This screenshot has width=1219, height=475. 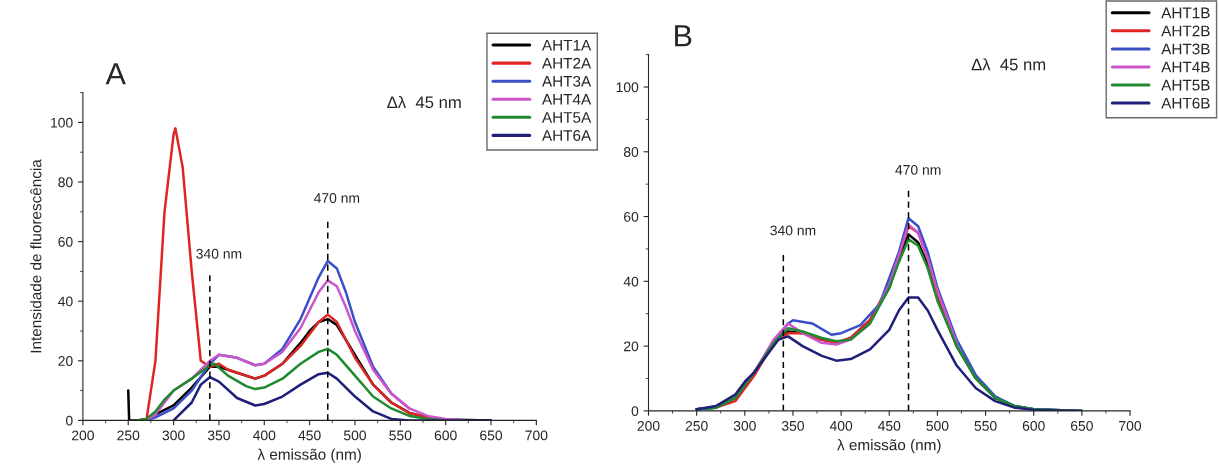 What do you see at coordinates (566, 135) in the screenshot?
I see `legend-label: AHT6A` at bounding box center [566, 135].